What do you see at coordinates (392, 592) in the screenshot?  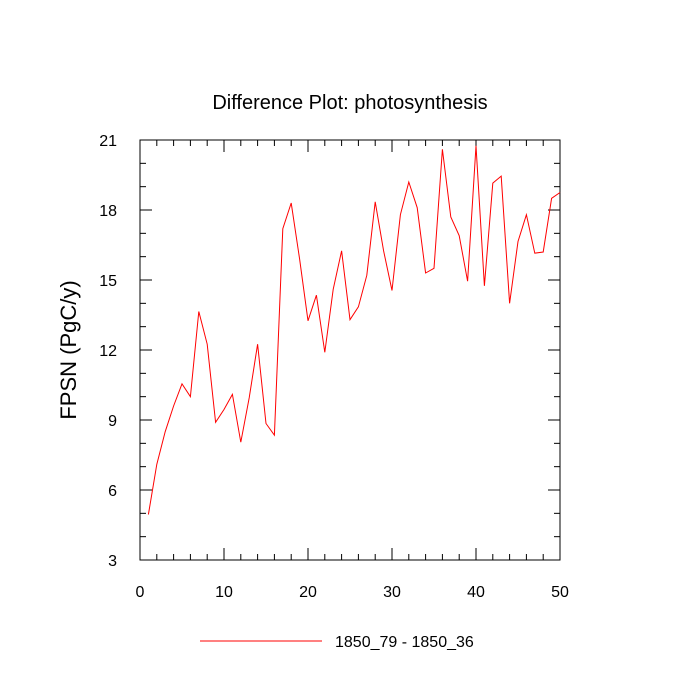 I see `x-tick-label: 30` at bounding box center [392, 592].